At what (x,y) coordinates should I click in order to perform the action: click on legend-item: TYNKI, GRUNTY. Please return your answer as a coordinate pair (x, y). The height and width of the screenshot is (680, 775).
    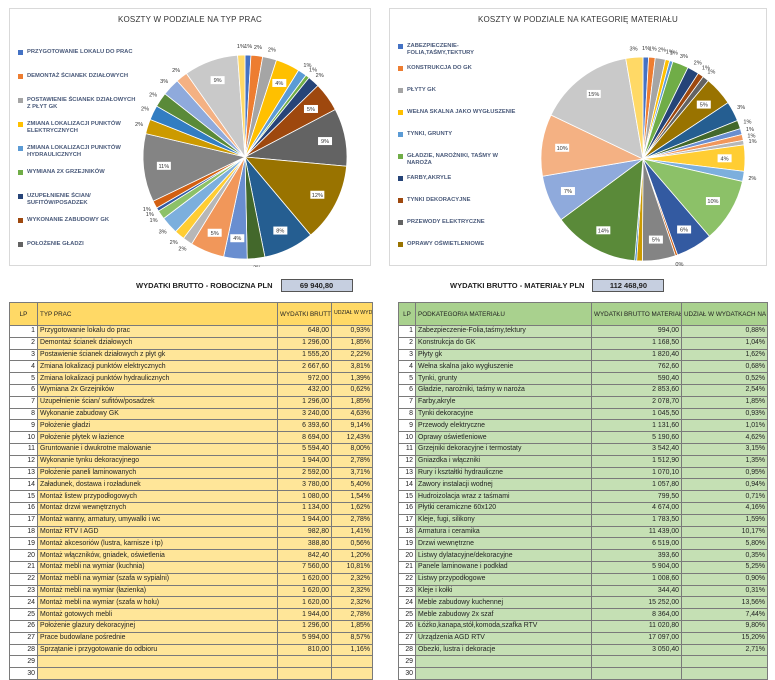
    Looking at the image, I should click on (458, 134).